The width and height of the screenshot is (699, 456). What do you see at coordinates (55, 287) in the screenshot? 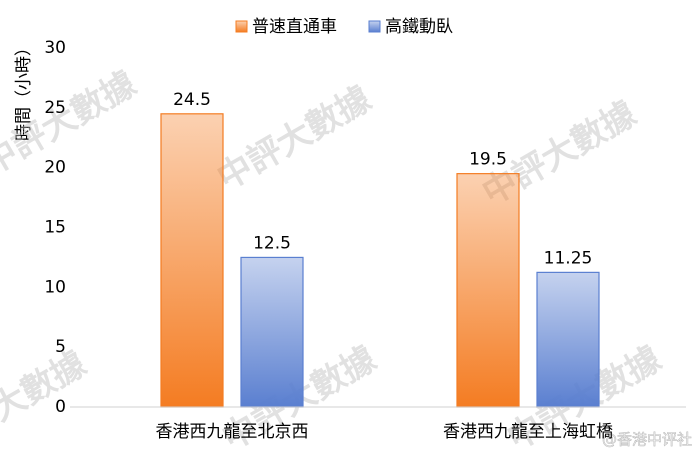
I see `y-tick-label: 10` at bounding box center [55, 287].